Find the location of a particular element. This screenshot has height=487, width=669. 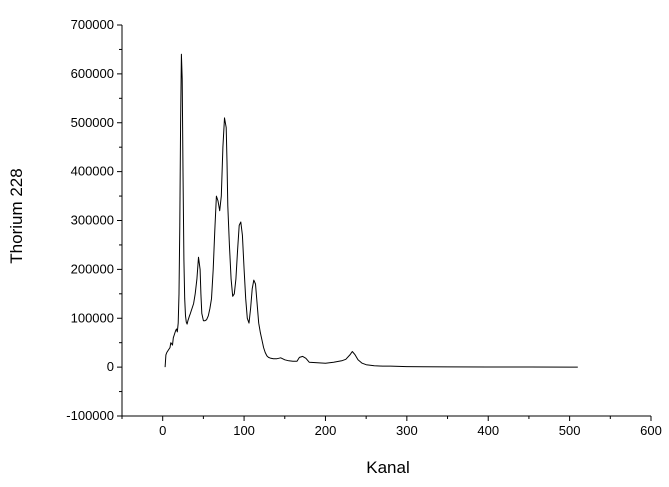

y-tick-label: 300000 is located at coordinates (92, 220).